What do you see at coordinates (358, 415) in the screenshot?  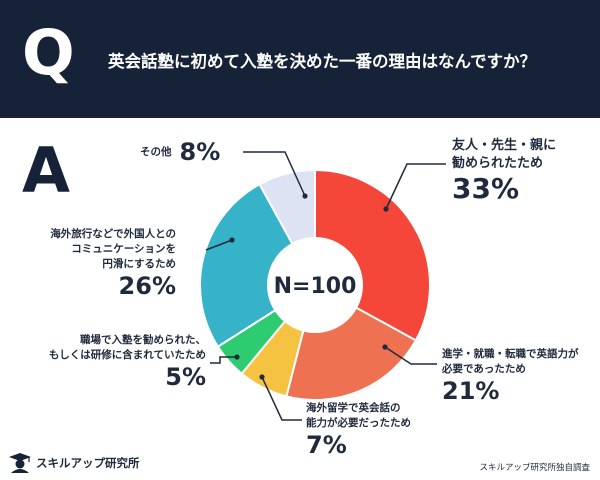 I see `slice-label-text: 海外留学で英会話の 能力が必要だったため` at bounding box center [358, 415].